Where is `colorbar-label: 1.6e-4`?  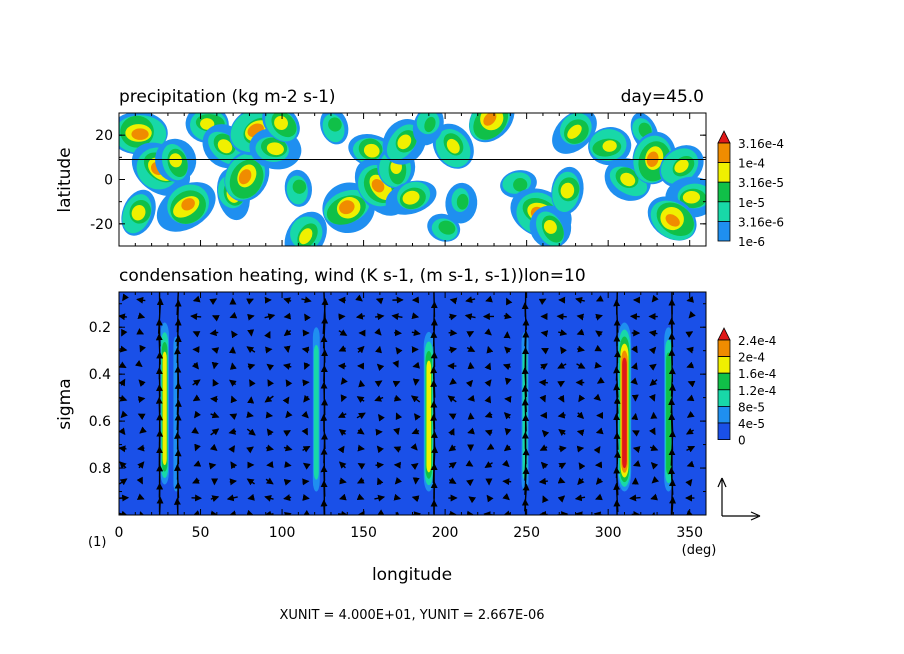
colorbar-label: 1.6e-4 is located at coordinates (757, 374).